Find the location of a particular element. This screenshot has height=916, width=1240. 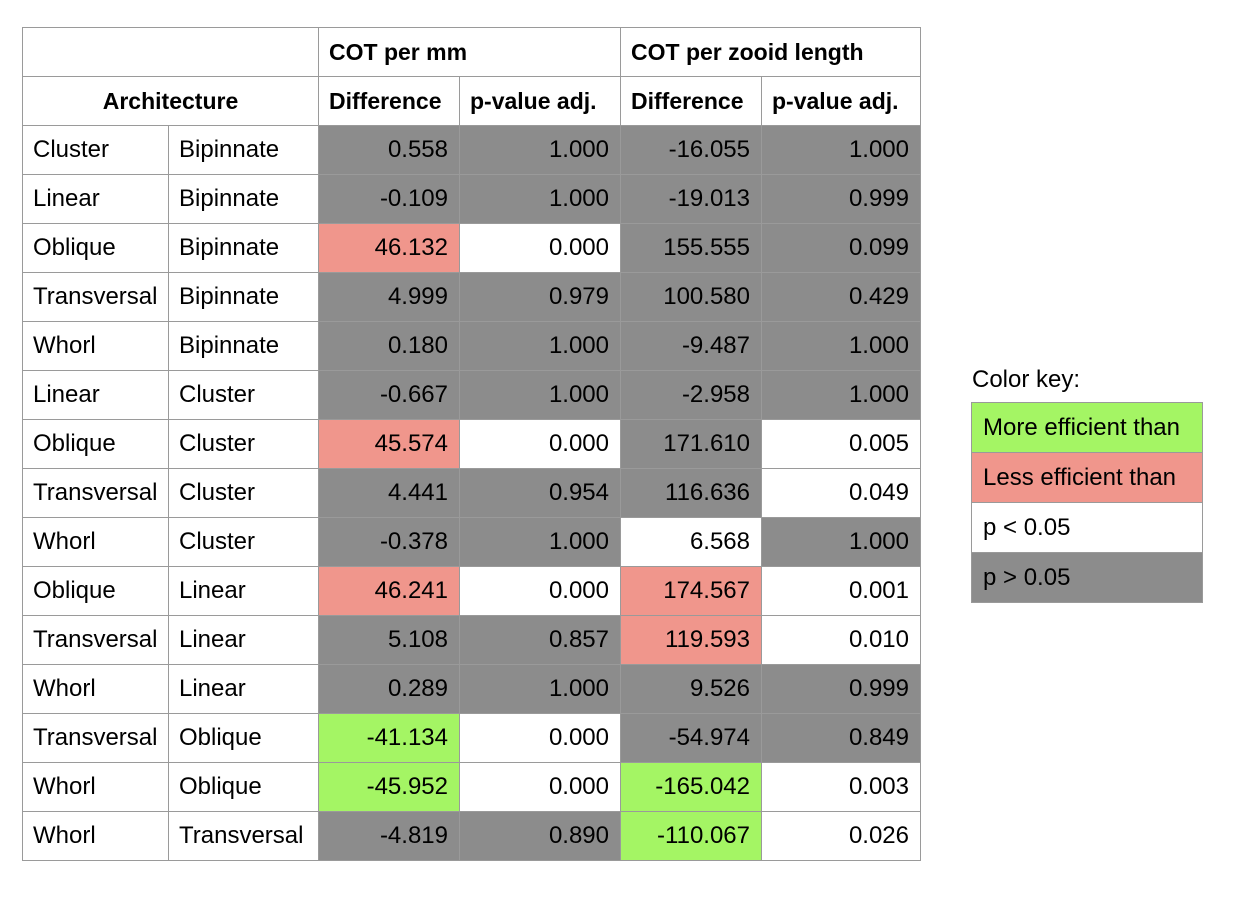

difference-mm-cell: -0.378 is located at coordinates (389, 542).